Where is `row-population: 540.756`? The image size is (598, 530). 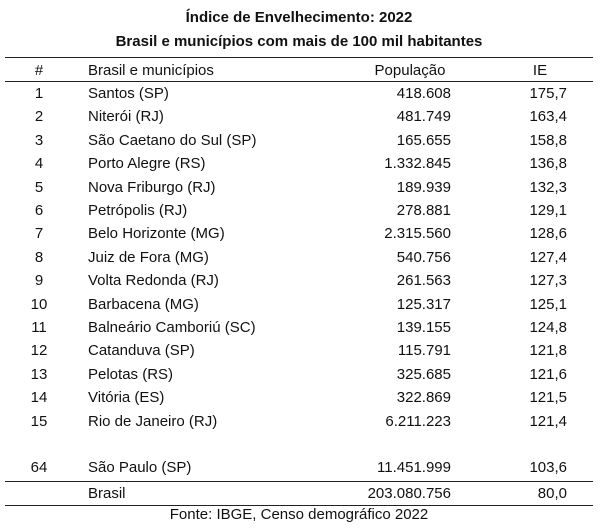 row-population: 540.756 is located at coordinates (423, 257).